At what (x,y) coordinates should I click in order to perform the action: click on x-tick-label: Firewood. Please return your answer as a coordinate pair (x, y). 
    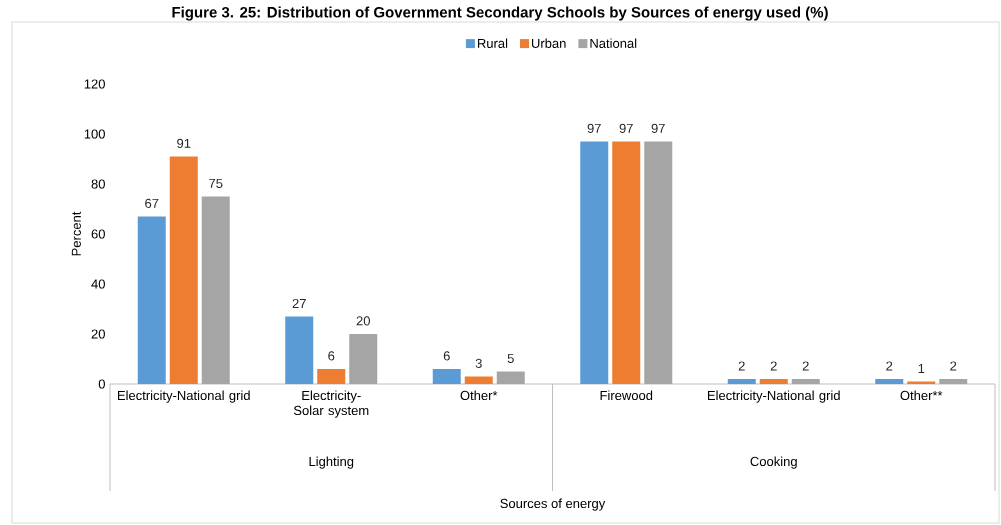
    Looking at the image, I should click on (626, 395).